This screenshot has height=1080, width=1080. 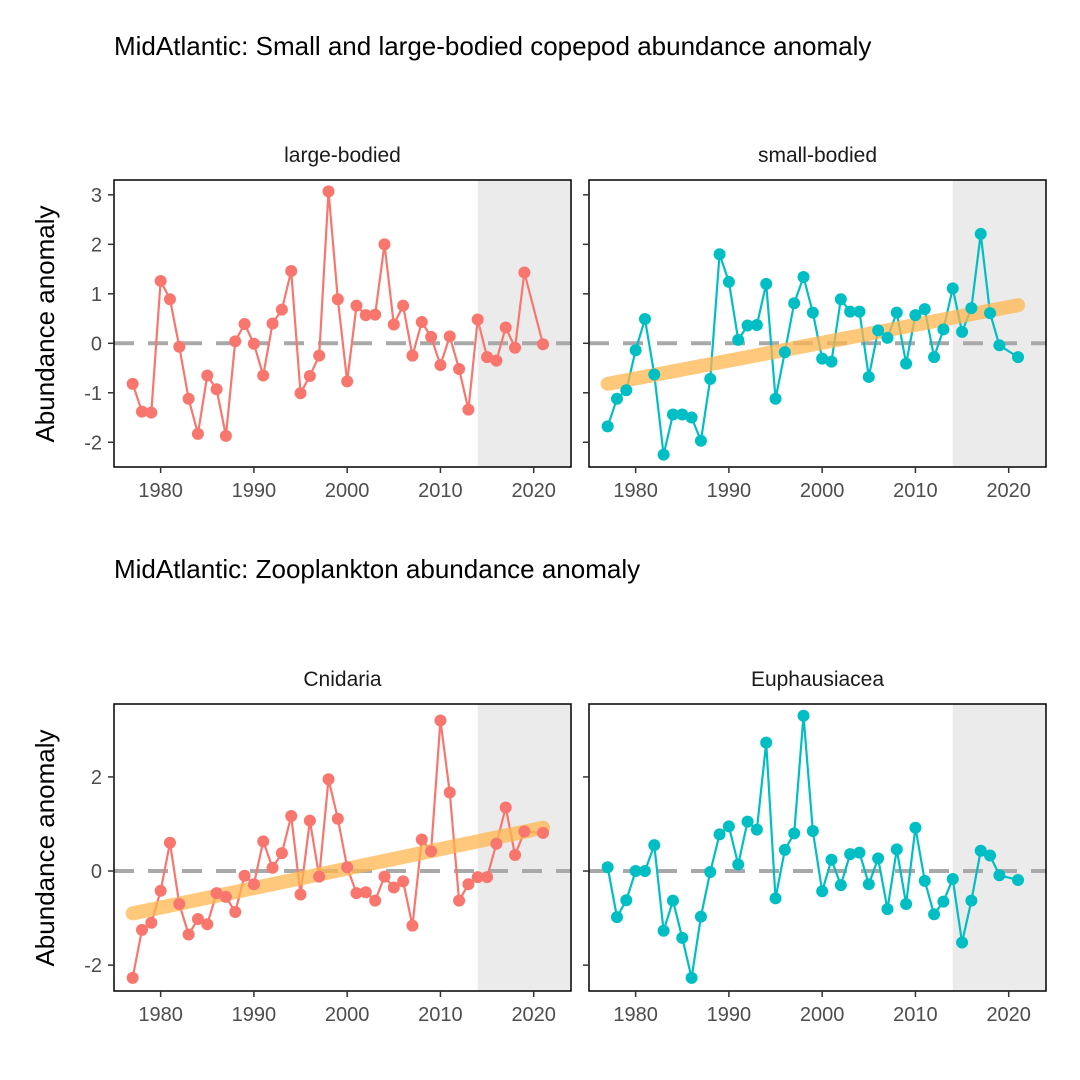 I want to click on y-axis-title-zooplankton: Abundance anomaly, so click(x=45, y=847).